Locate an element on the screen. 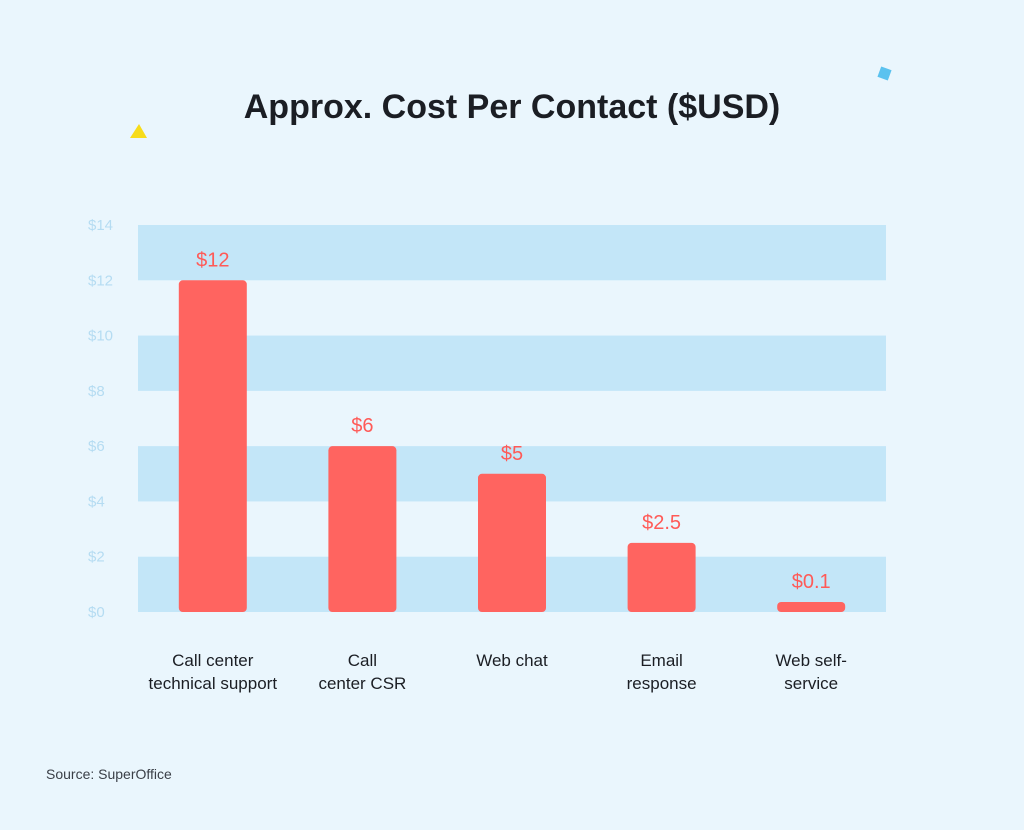 This screenshot has height=830, width=1024. y-tick-label: $8 is located at coordinates (96, 391).